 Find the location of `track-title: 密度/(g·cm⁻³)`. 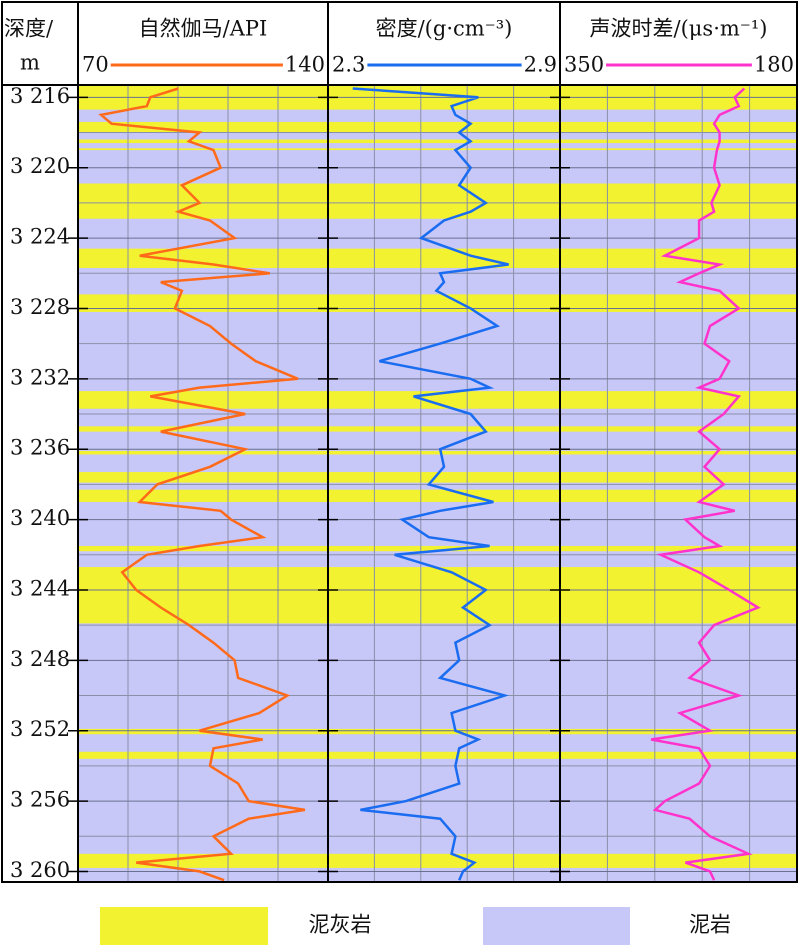

track-title: 密度/(g·cm⁻³) is located at coordinates (444, 29).